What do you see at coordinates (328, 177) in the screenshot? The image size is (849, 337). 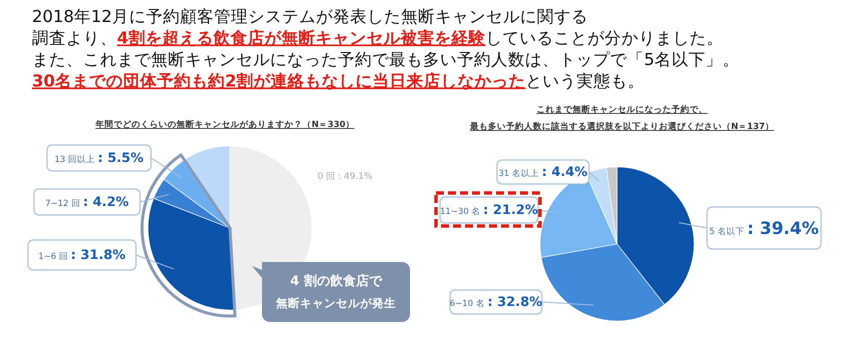 I see `slice-label: 0 回` at bounding box center [328, 177].